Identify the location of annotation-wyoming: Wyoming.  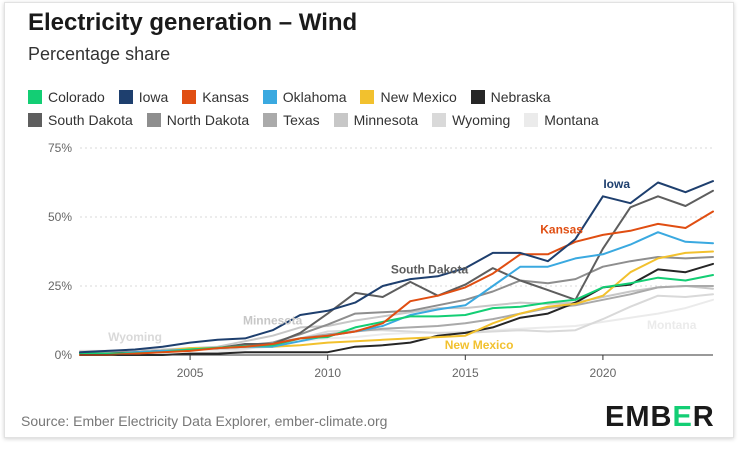
(135, 337).